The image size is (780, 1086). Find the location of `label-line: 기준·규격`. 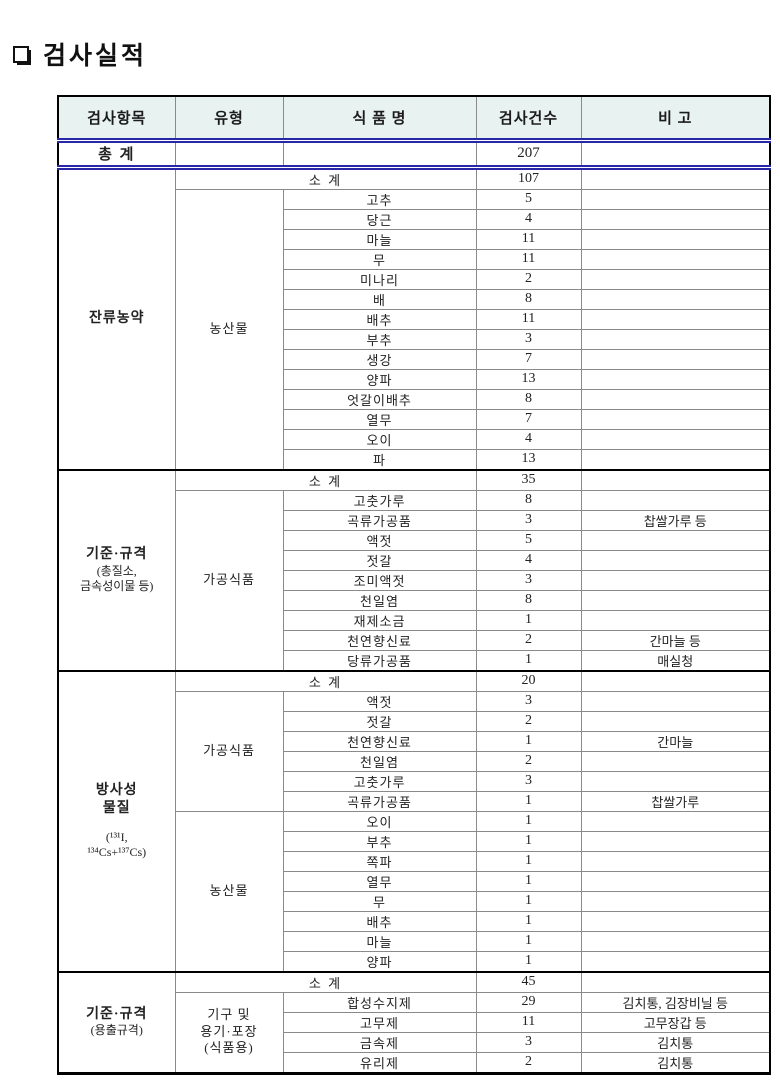

label-line: 기준·규격 is located at coordinates (117, 1014).